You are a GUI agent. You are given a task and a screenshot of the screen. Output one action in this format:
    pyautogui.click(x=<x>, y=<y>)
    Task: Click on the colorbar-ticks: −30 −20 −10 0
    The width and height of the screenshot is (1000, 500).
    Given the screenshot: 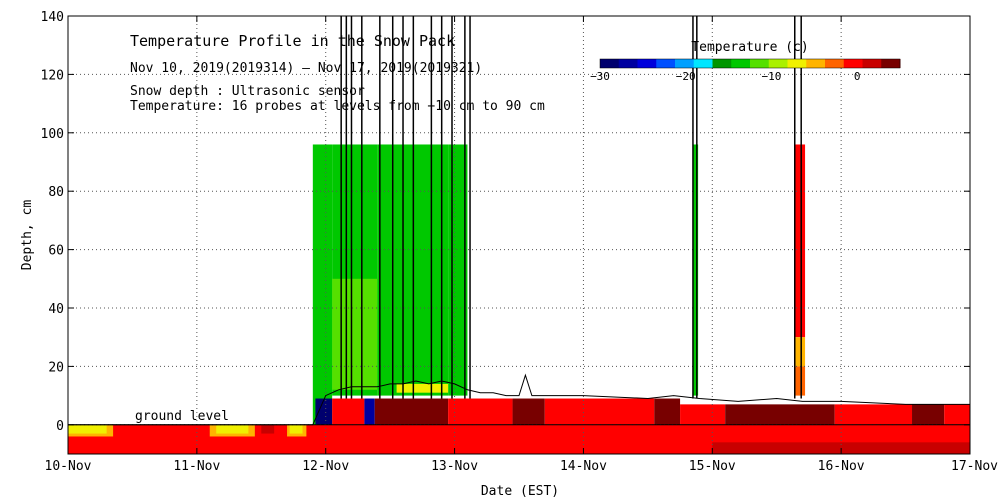 What is the action you would take?
    pyautogui.click(x=725, y=76)
    